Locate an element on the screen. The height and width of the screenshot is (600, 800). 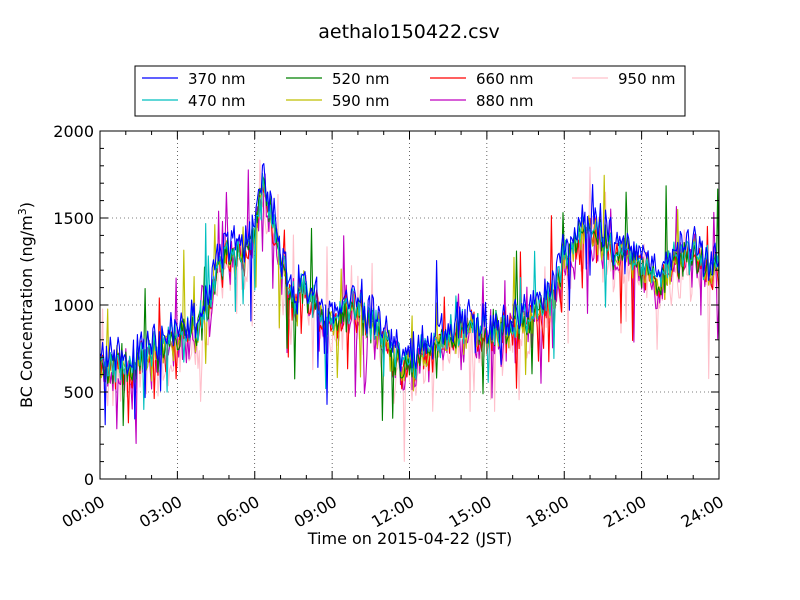
y-tick-label: 2000 is located at coordinates (73, 131).